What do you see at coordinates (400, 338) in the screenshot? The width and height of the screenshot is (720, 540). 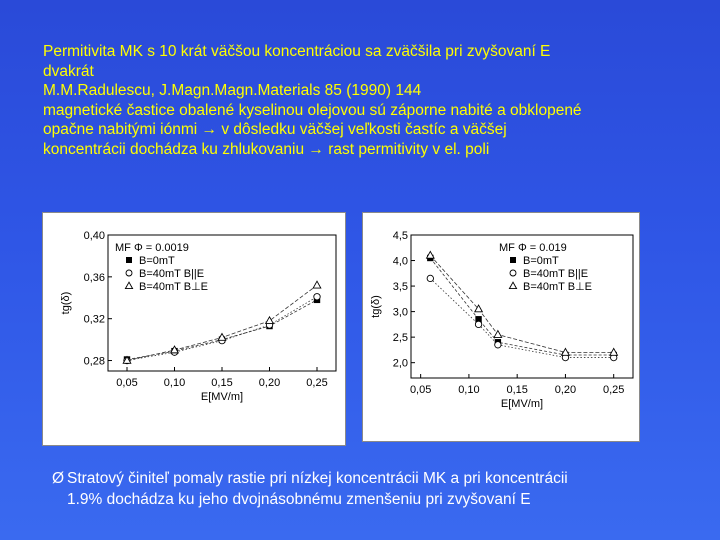 I see `y-tick-label: 2,5` at bounding box center [400, 338].